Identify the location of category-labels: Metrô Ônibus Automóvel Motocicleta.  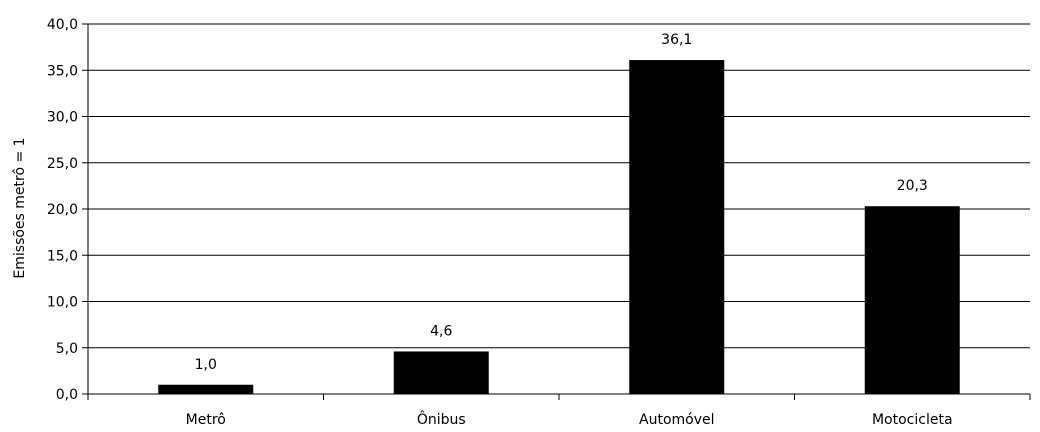
(569, 419).